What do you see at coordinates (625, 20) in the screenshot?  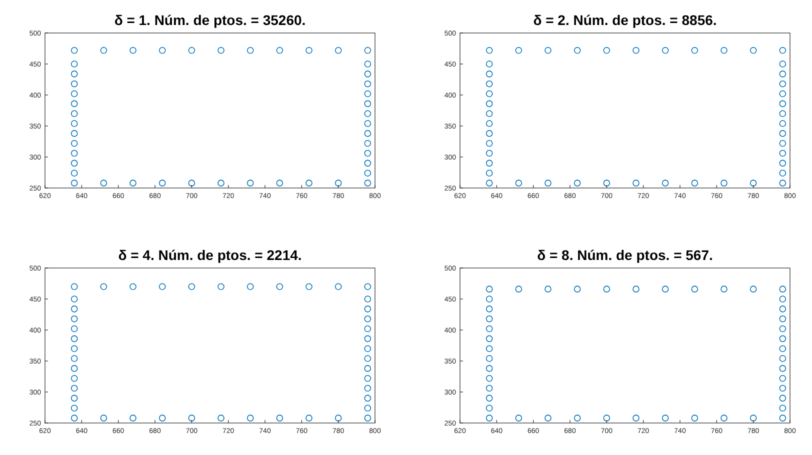 I see `chart-title: δ = 2. Núm. de ptos. = 8856.` at bounding box center [625, 20].